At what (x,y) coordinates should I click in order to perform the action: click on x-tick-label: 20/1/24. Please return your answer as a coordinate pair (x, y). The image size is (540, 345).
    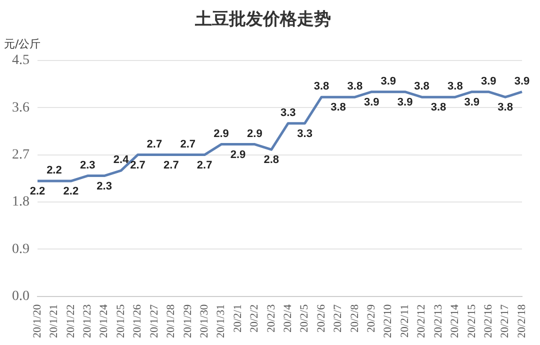
    Looking at the image, I should click on (104, 321).